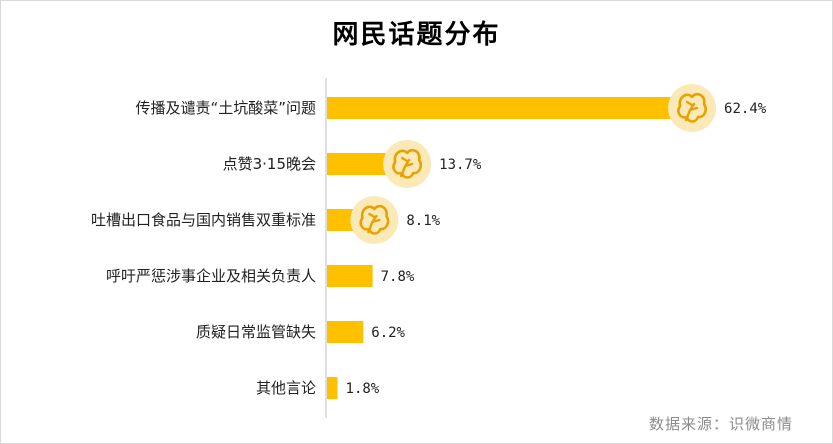  What do you see at coordinates (388, 333) in the screenshot?
I see `value-label-4: 6.2%` at bounding box center [388, 333].